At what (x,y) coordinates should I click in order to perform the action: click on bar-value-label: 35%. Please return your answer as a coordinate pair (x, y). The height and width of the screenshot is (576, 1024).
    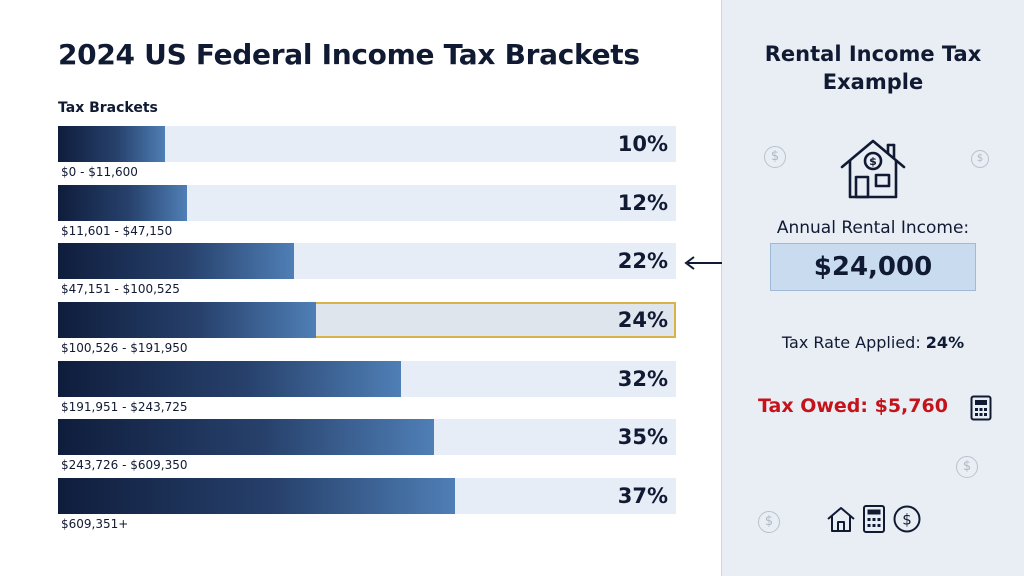
    Looking at the image, I should click on (642, 437).